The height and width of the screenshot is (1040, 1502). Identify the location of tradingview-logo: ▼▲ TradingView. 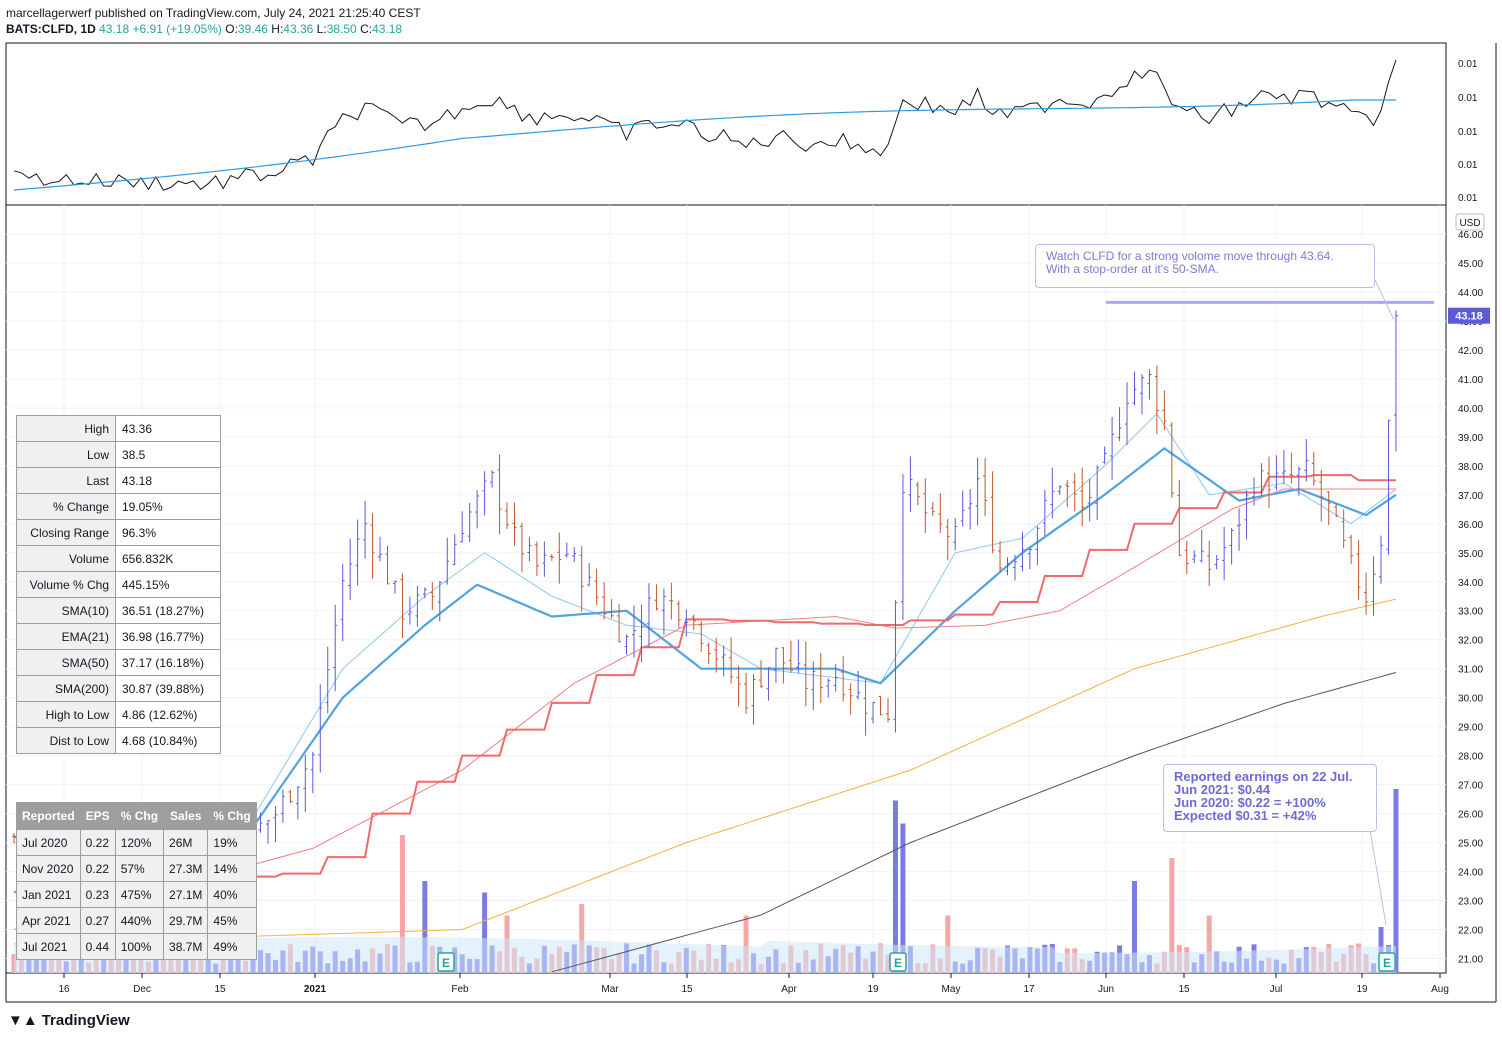
(69, 1020).